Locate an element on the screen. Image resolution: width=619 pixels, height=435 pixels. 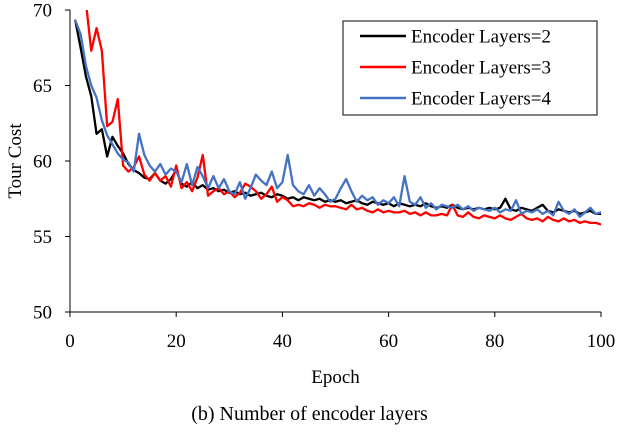
x-tick-label: 40 is located at coordinates (282, 341).